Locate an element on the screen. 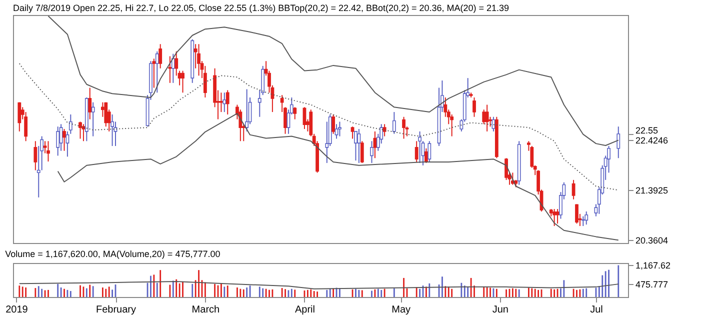  x-tick-label: Jun is located at coordinates (500, 310).